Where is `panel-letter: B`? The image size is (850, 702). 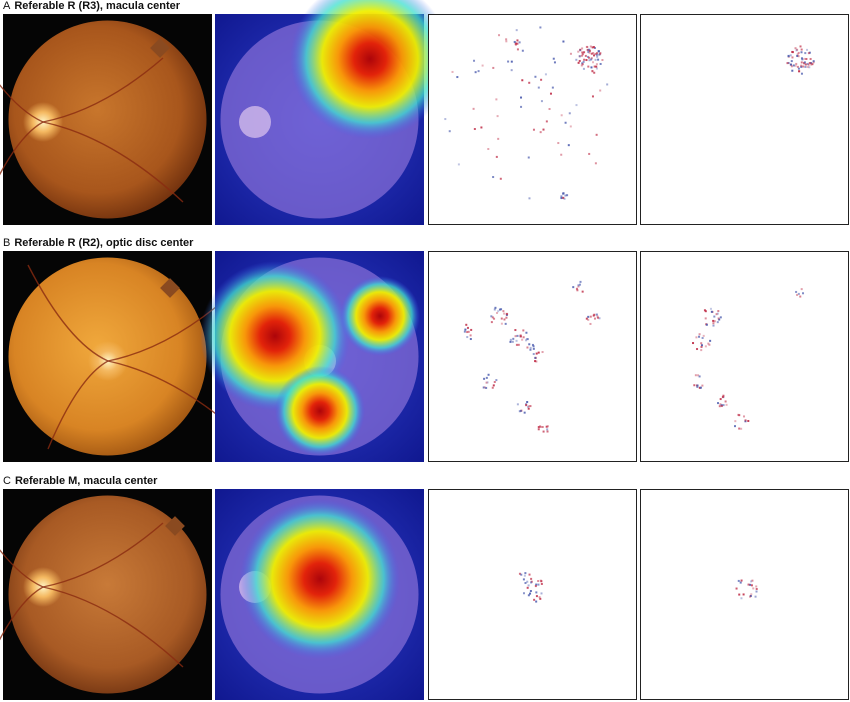 panel-letter: B is located at coordinates (6, 243).